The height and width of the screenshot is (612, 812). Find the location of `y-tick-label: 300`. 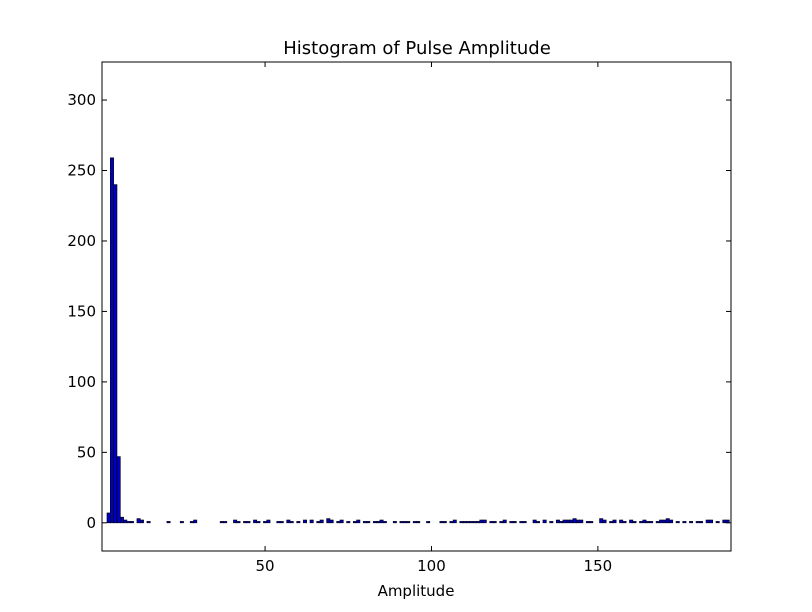

y-tick-label: 300 is located at coordinates (81, 100).